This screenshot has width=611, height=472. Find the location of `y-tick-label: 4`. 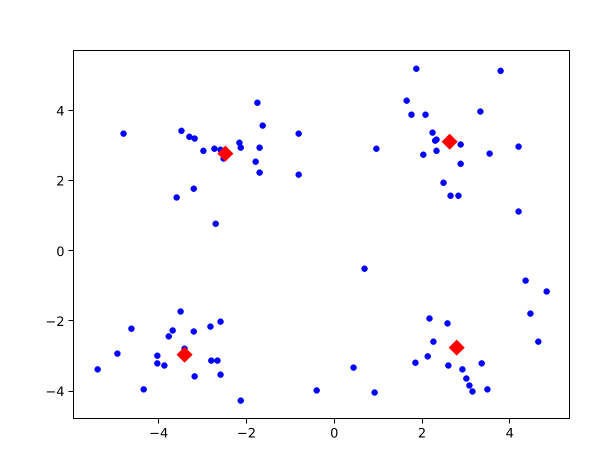

y-tick-label: 4 is located at coordinates (60, 112).